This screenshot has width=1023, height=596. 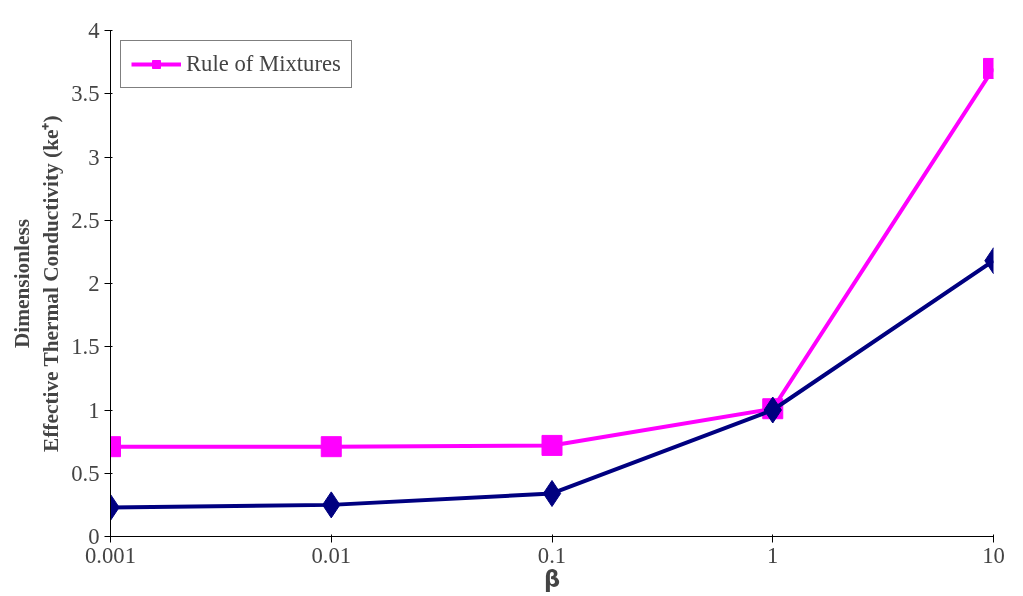 What do you see at coordinates (94, 536) in the screenshot?
I see `y-tick-label: 0` at bounding box center [94, 536].